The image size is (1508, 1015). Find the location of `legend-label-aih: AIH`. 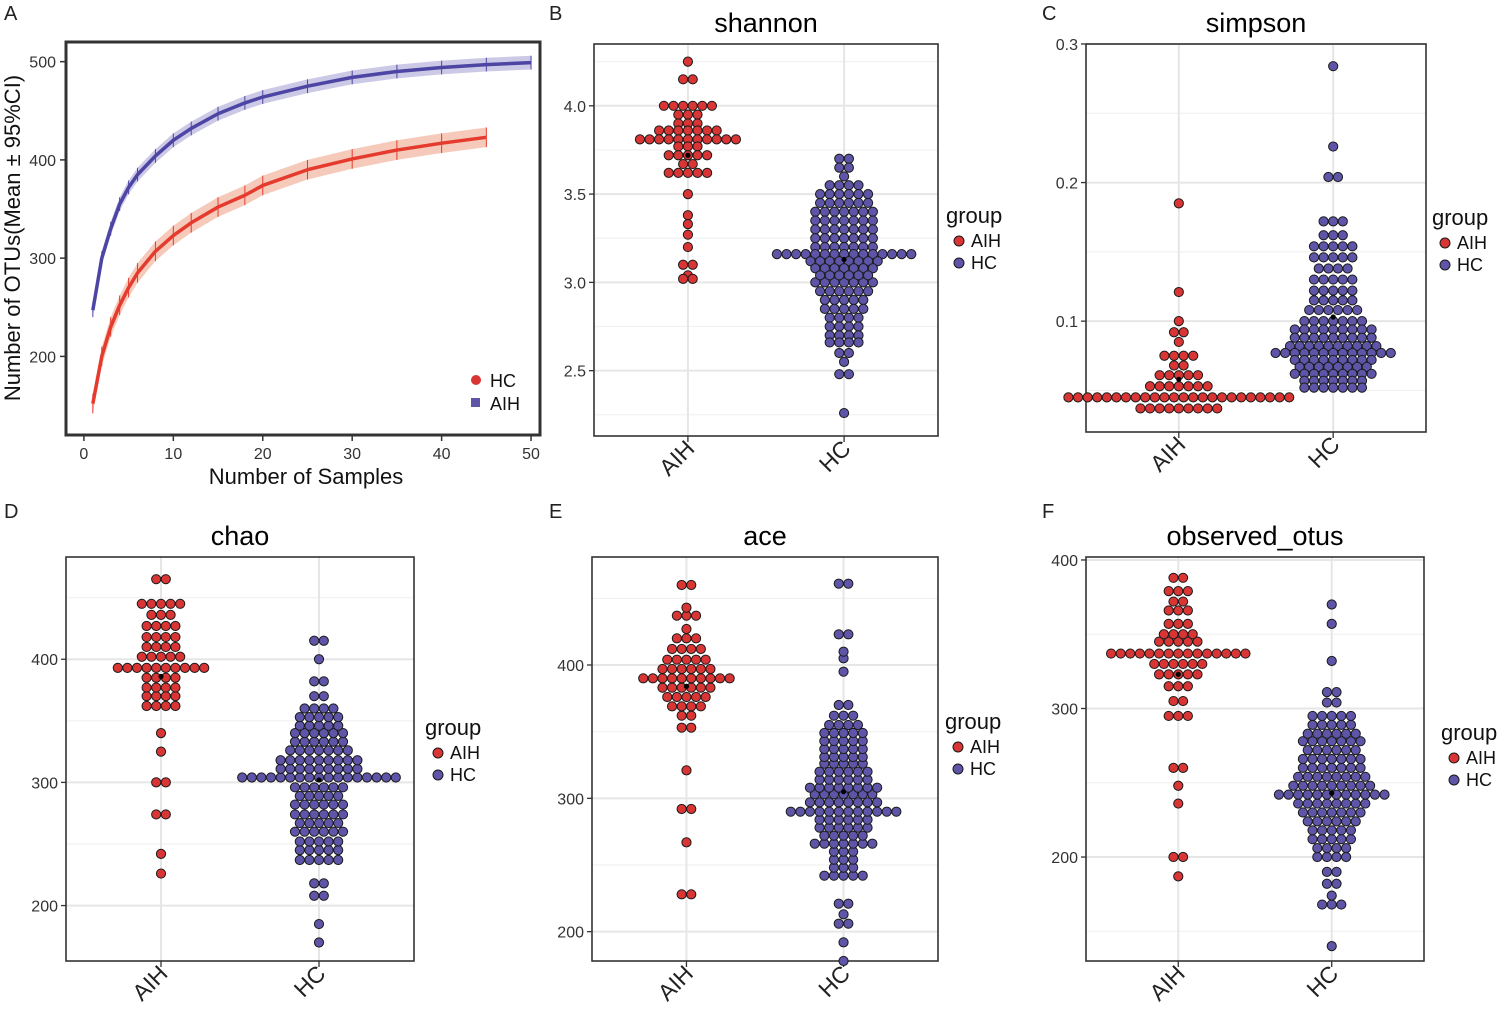

legend-label-aih: AIH is located at coordinates (465, 753).